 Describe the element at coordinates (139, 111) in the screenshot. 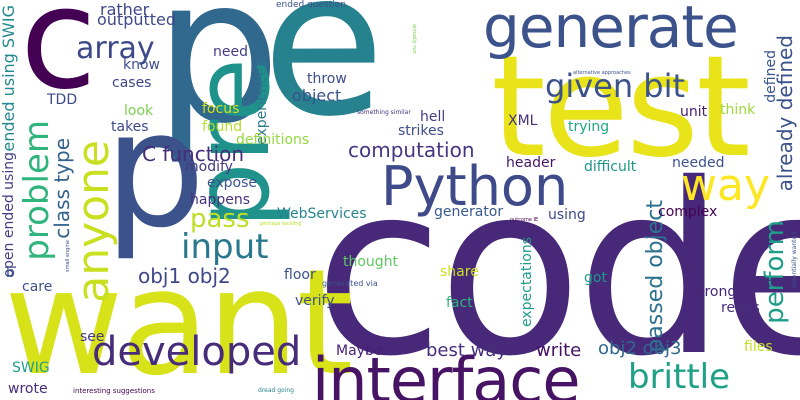

I see `word-look: look` at that location.